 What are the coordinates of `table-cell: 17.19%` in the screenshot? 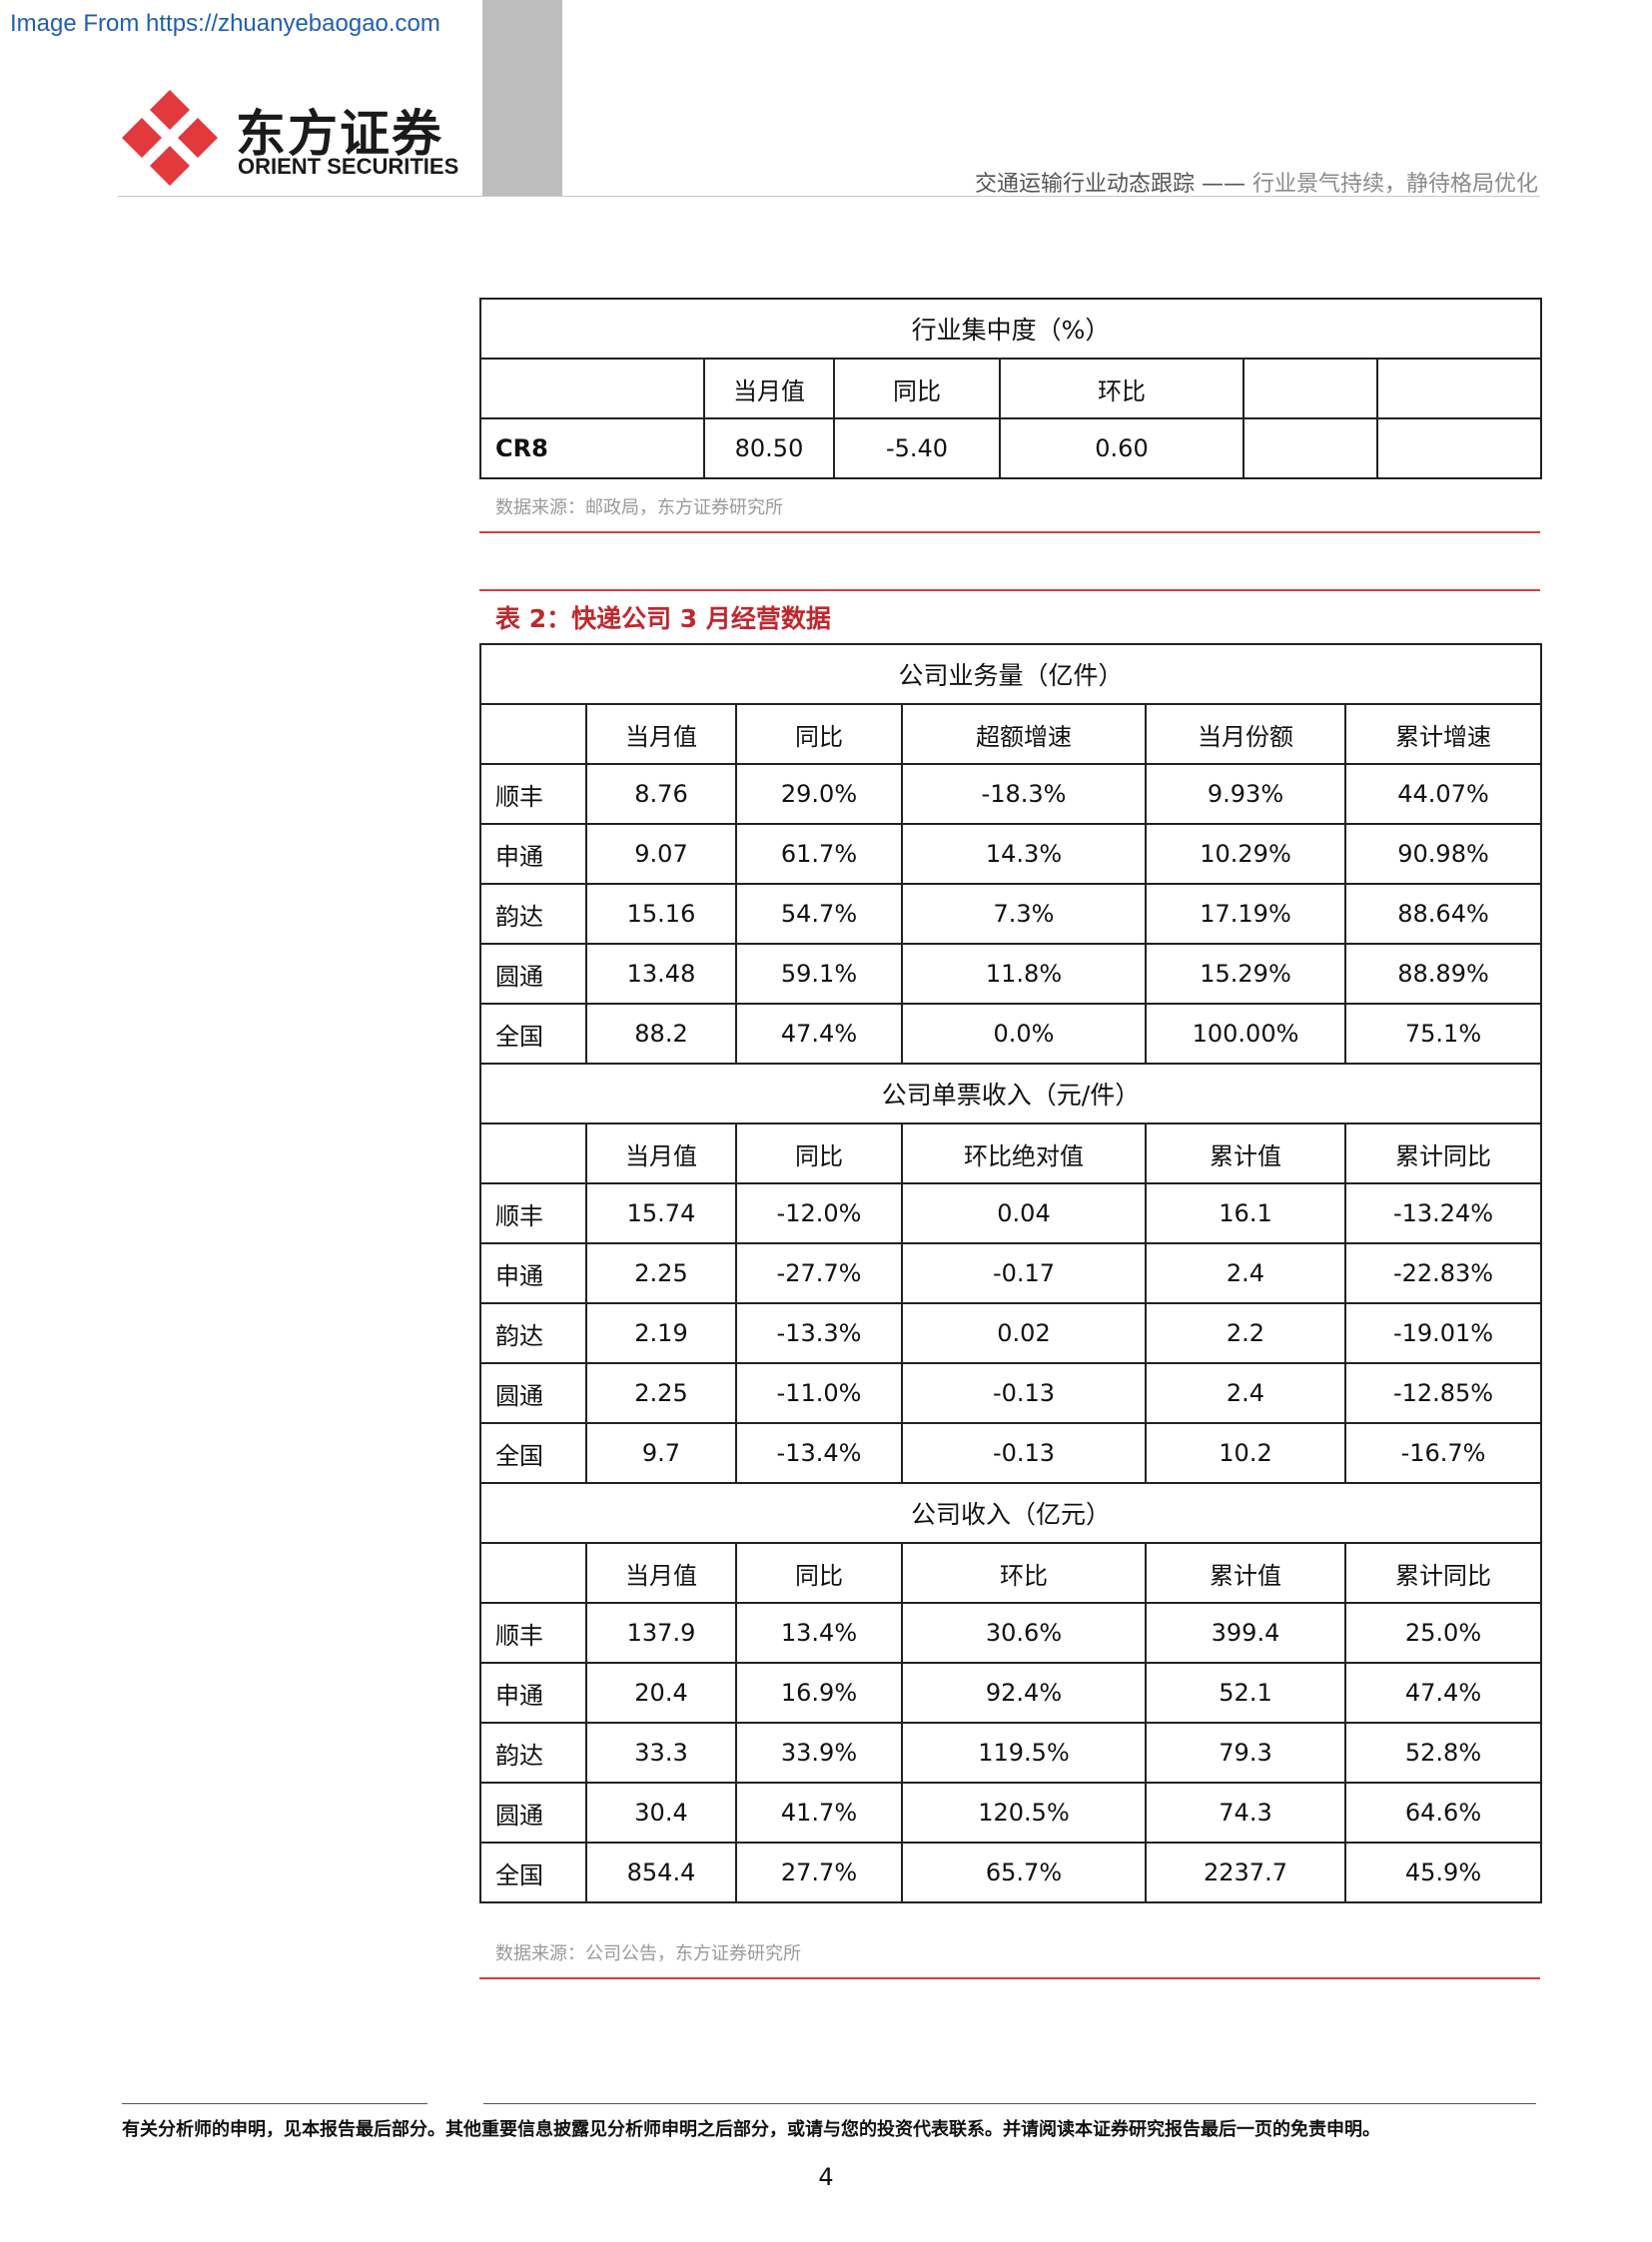 It's located at (1245, 914).